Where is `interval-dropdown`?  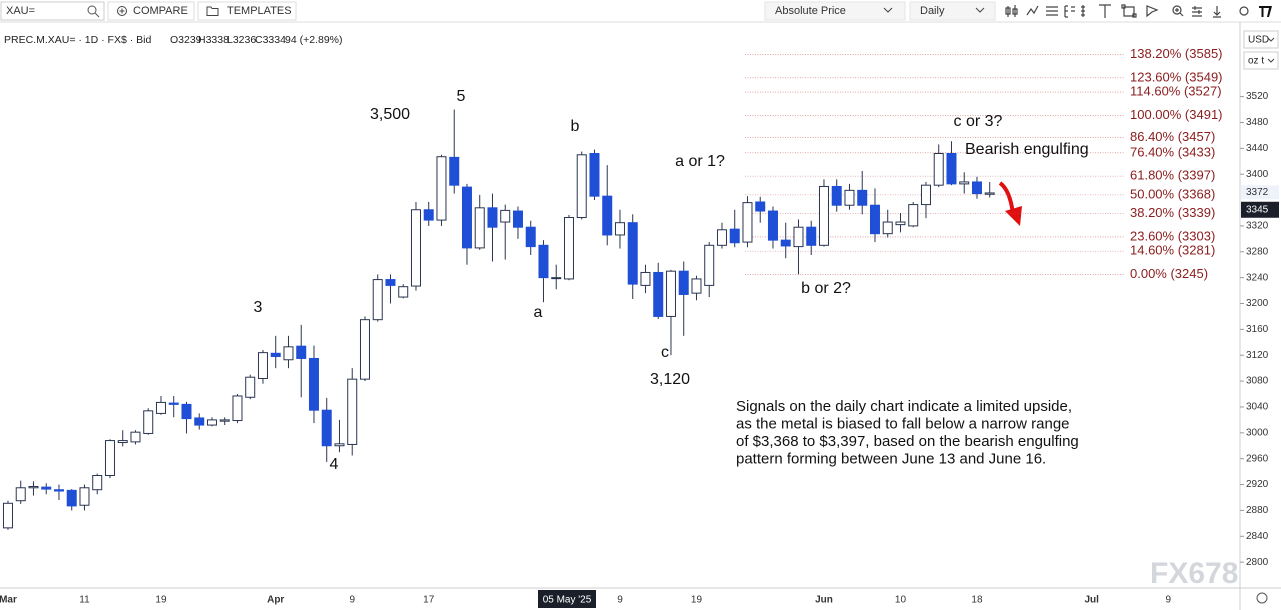 interval-dropdown is located at coordinates (952, 11).